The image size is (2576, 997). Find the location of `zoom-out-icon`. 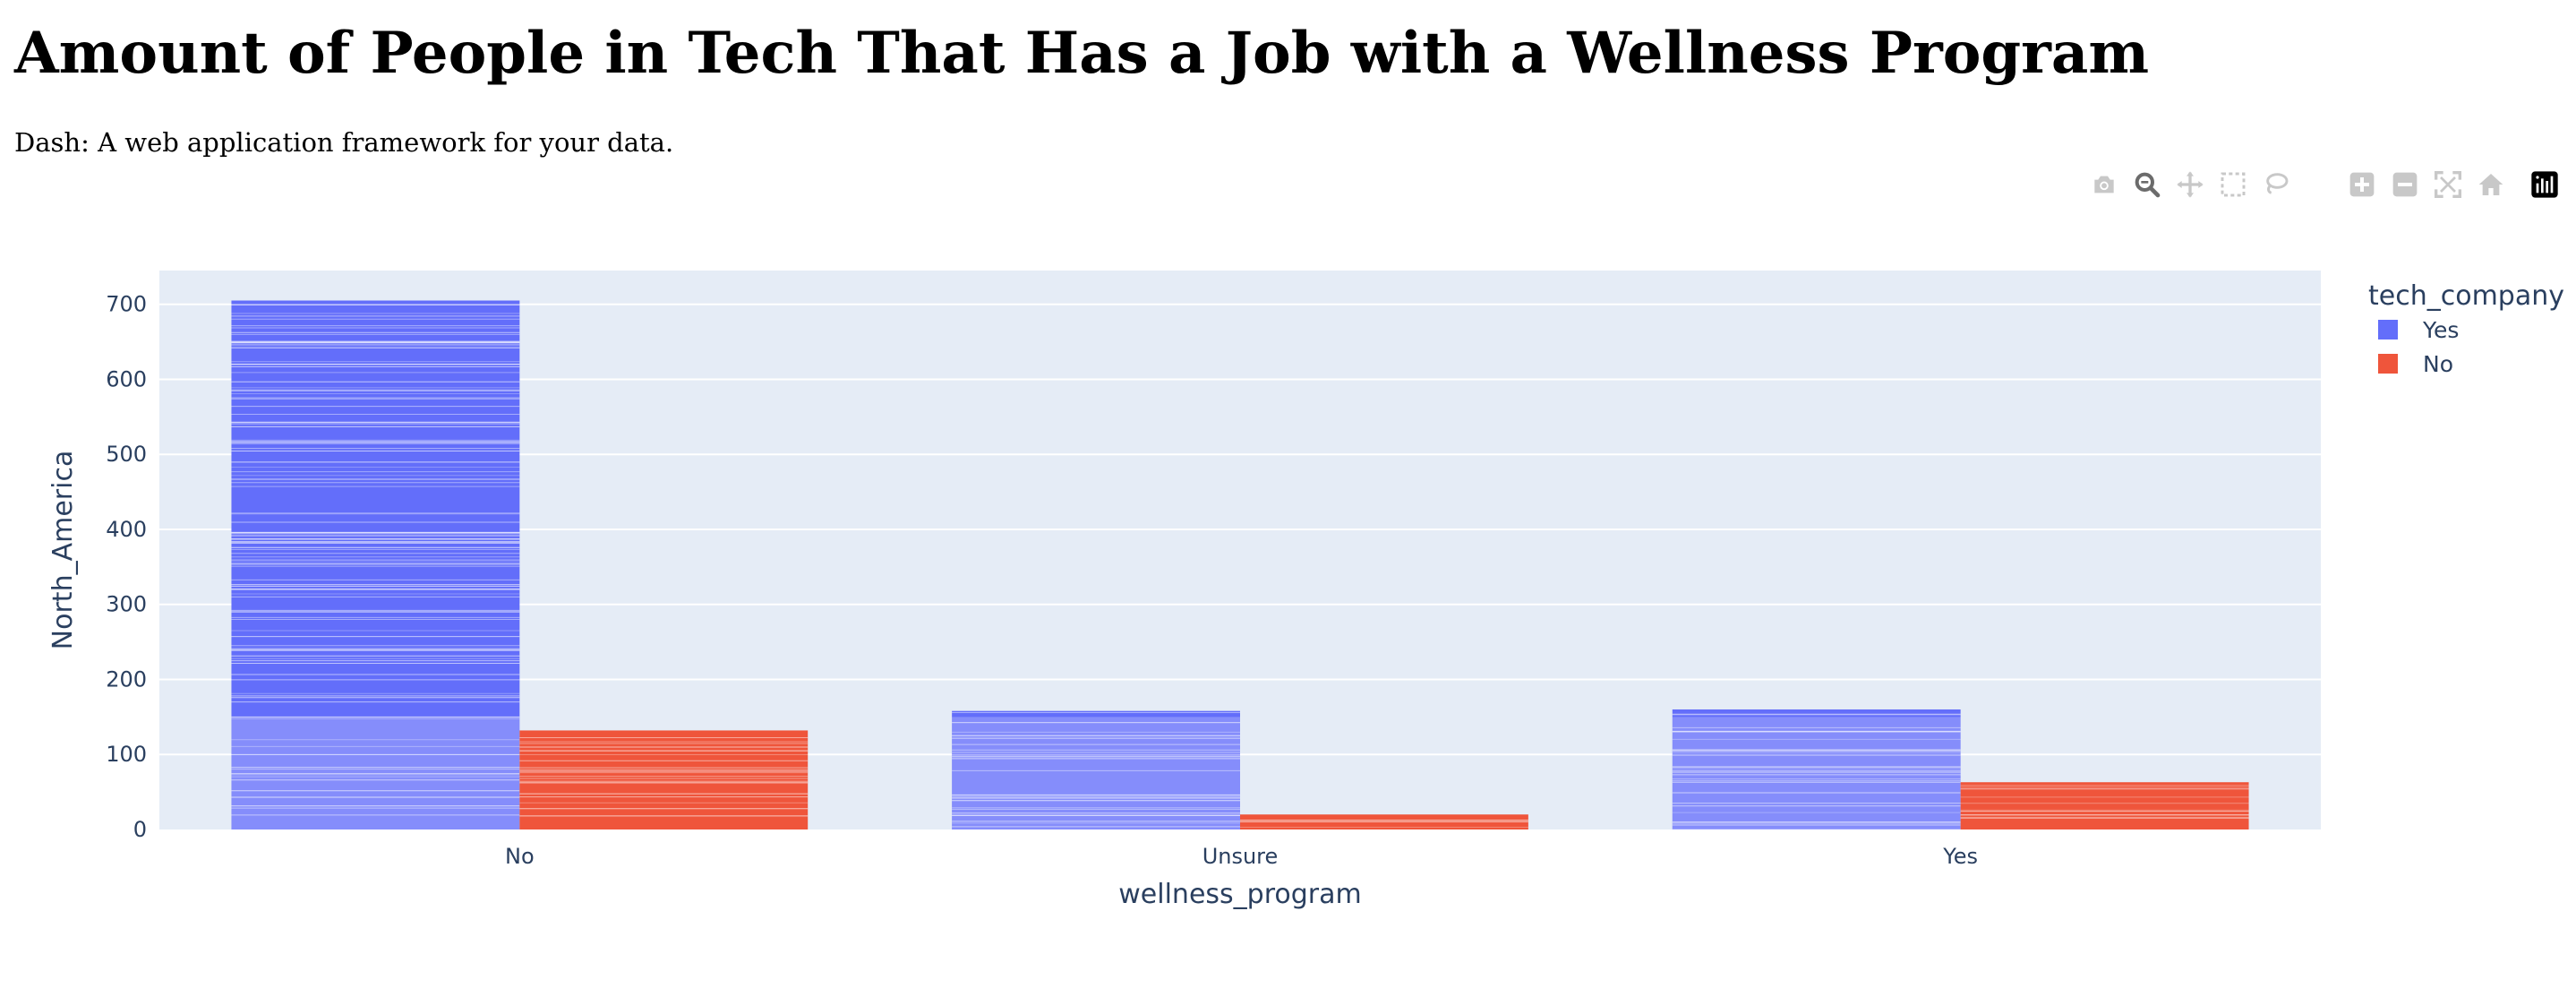

zoom-out-icon is located at coordinates (2405, 185).